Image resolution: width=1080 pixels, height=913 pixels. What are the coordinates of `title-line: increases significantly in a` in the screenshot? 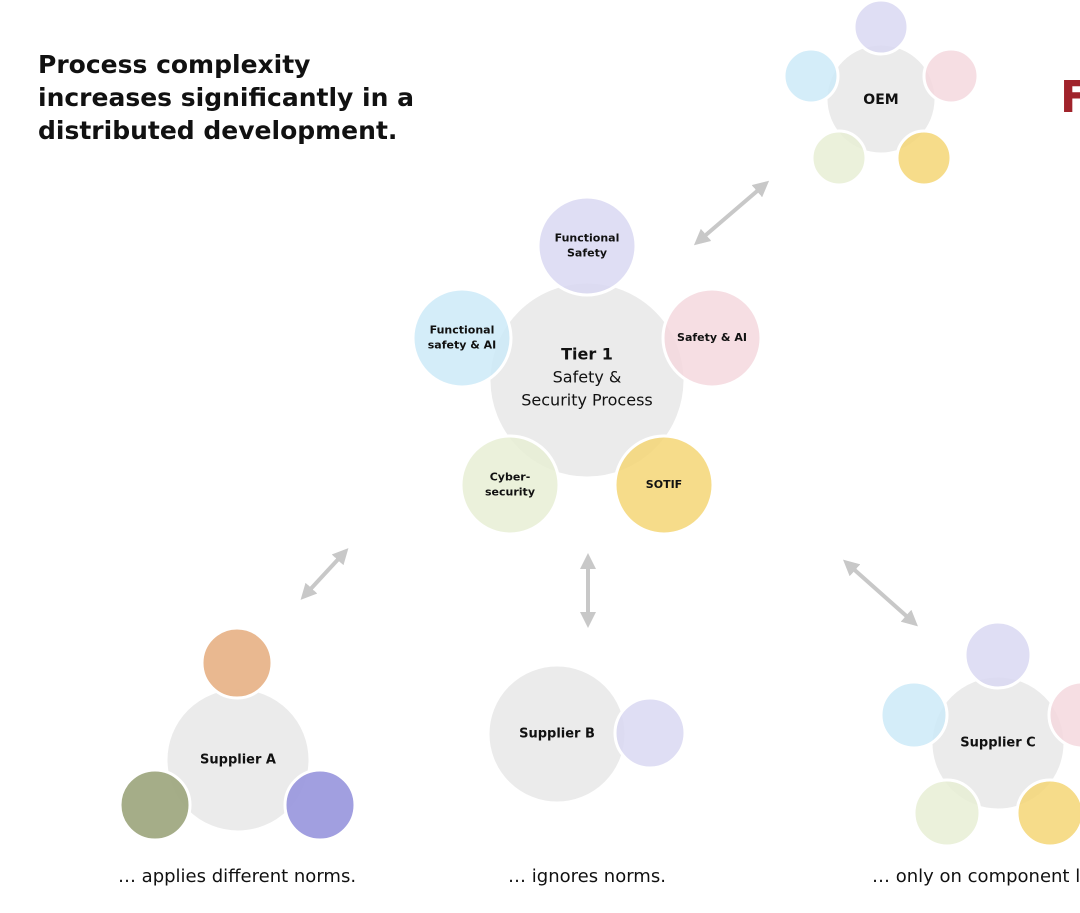 It's located at (226, 97).